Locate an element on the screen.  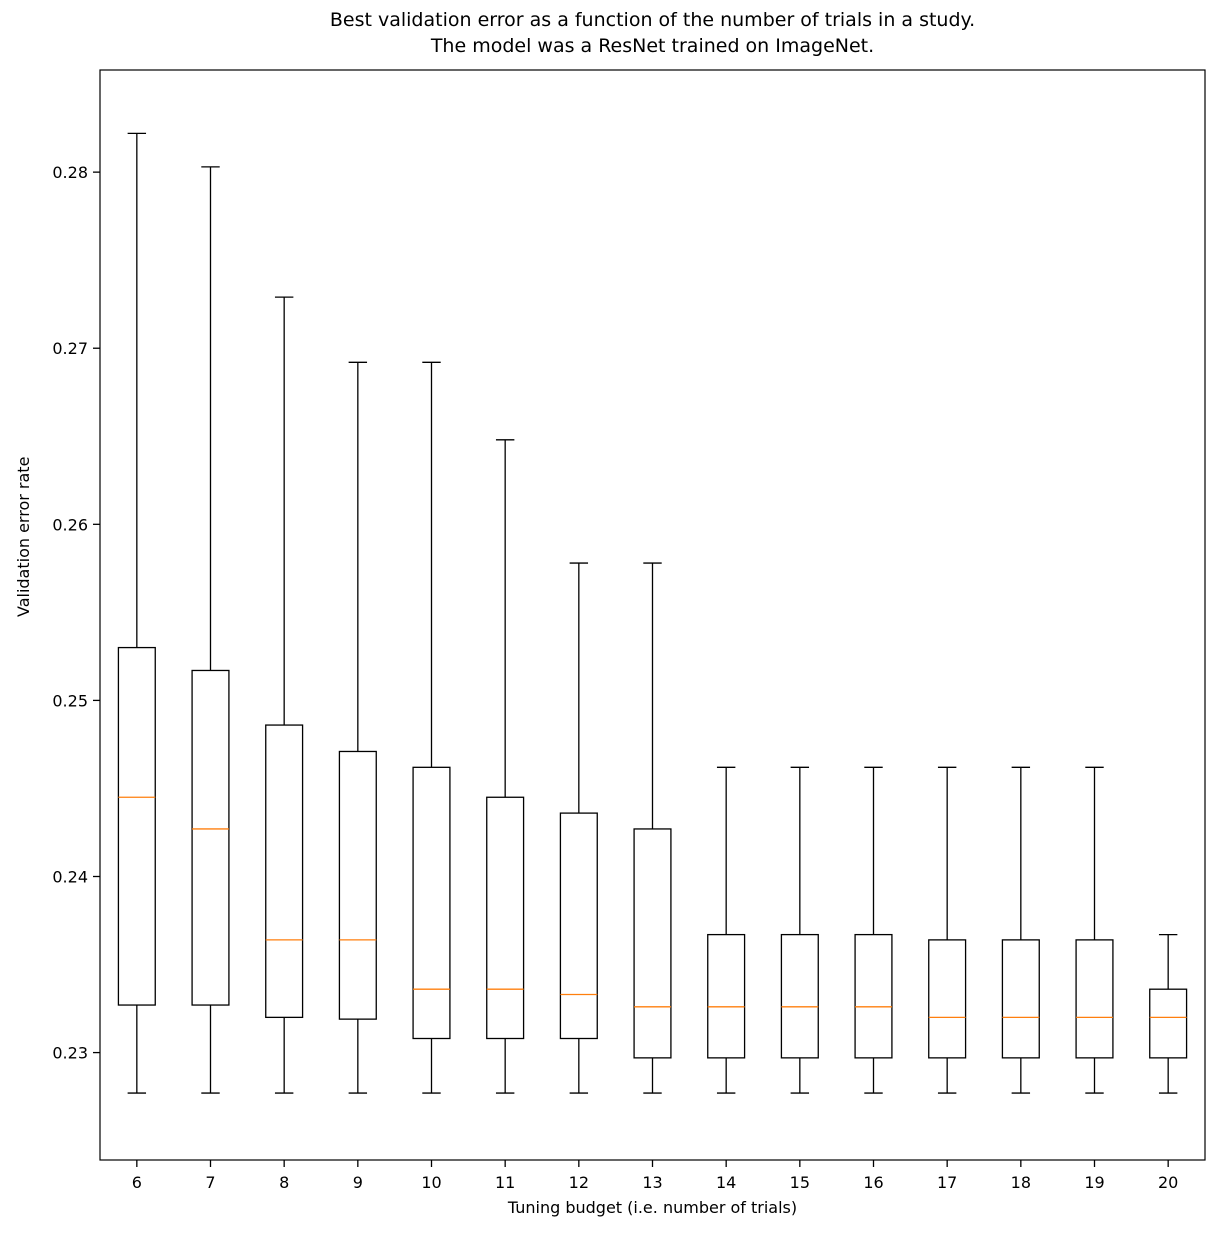
x-tick-label: 14 is located at coordinates (726, 1182).